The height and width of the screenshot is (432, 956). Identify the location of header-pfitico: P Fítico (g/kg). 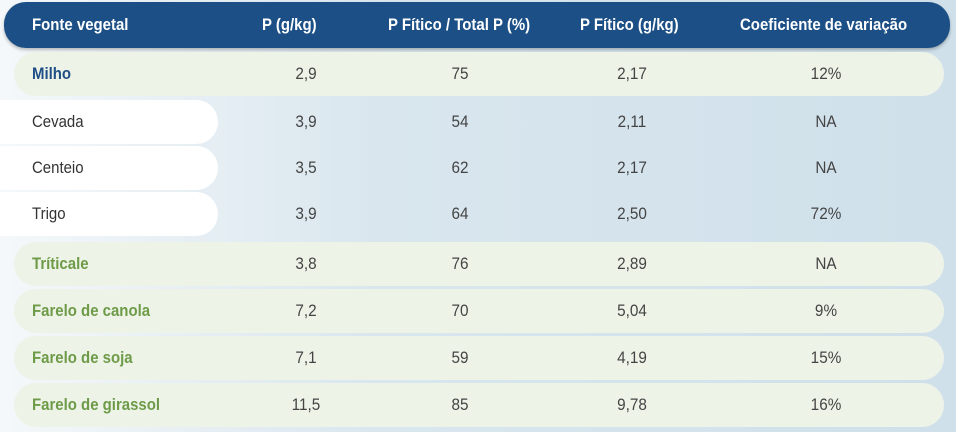
(629, 24).